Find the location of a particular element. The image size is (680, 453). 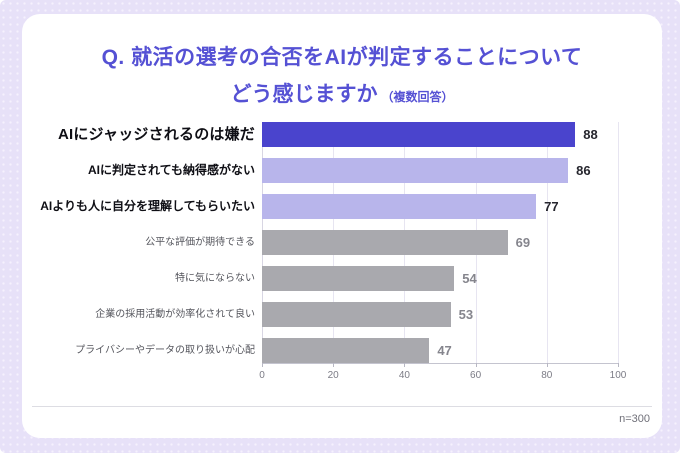

value-label: 54 is located at coordinates (469, 278).